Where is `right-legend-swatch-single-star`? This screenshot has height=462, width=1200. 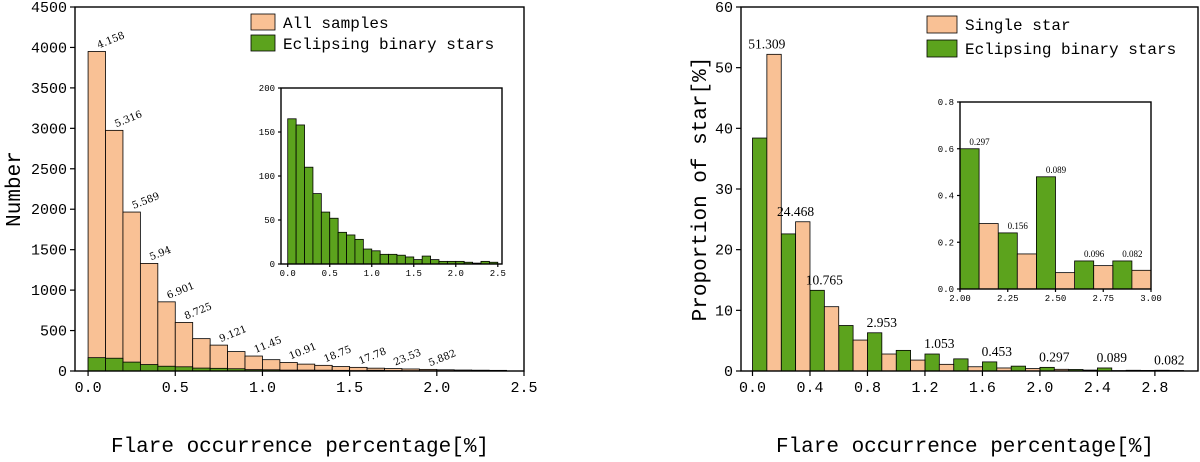 right-legend-swatch-single-star is located at coordinates (942, 24).